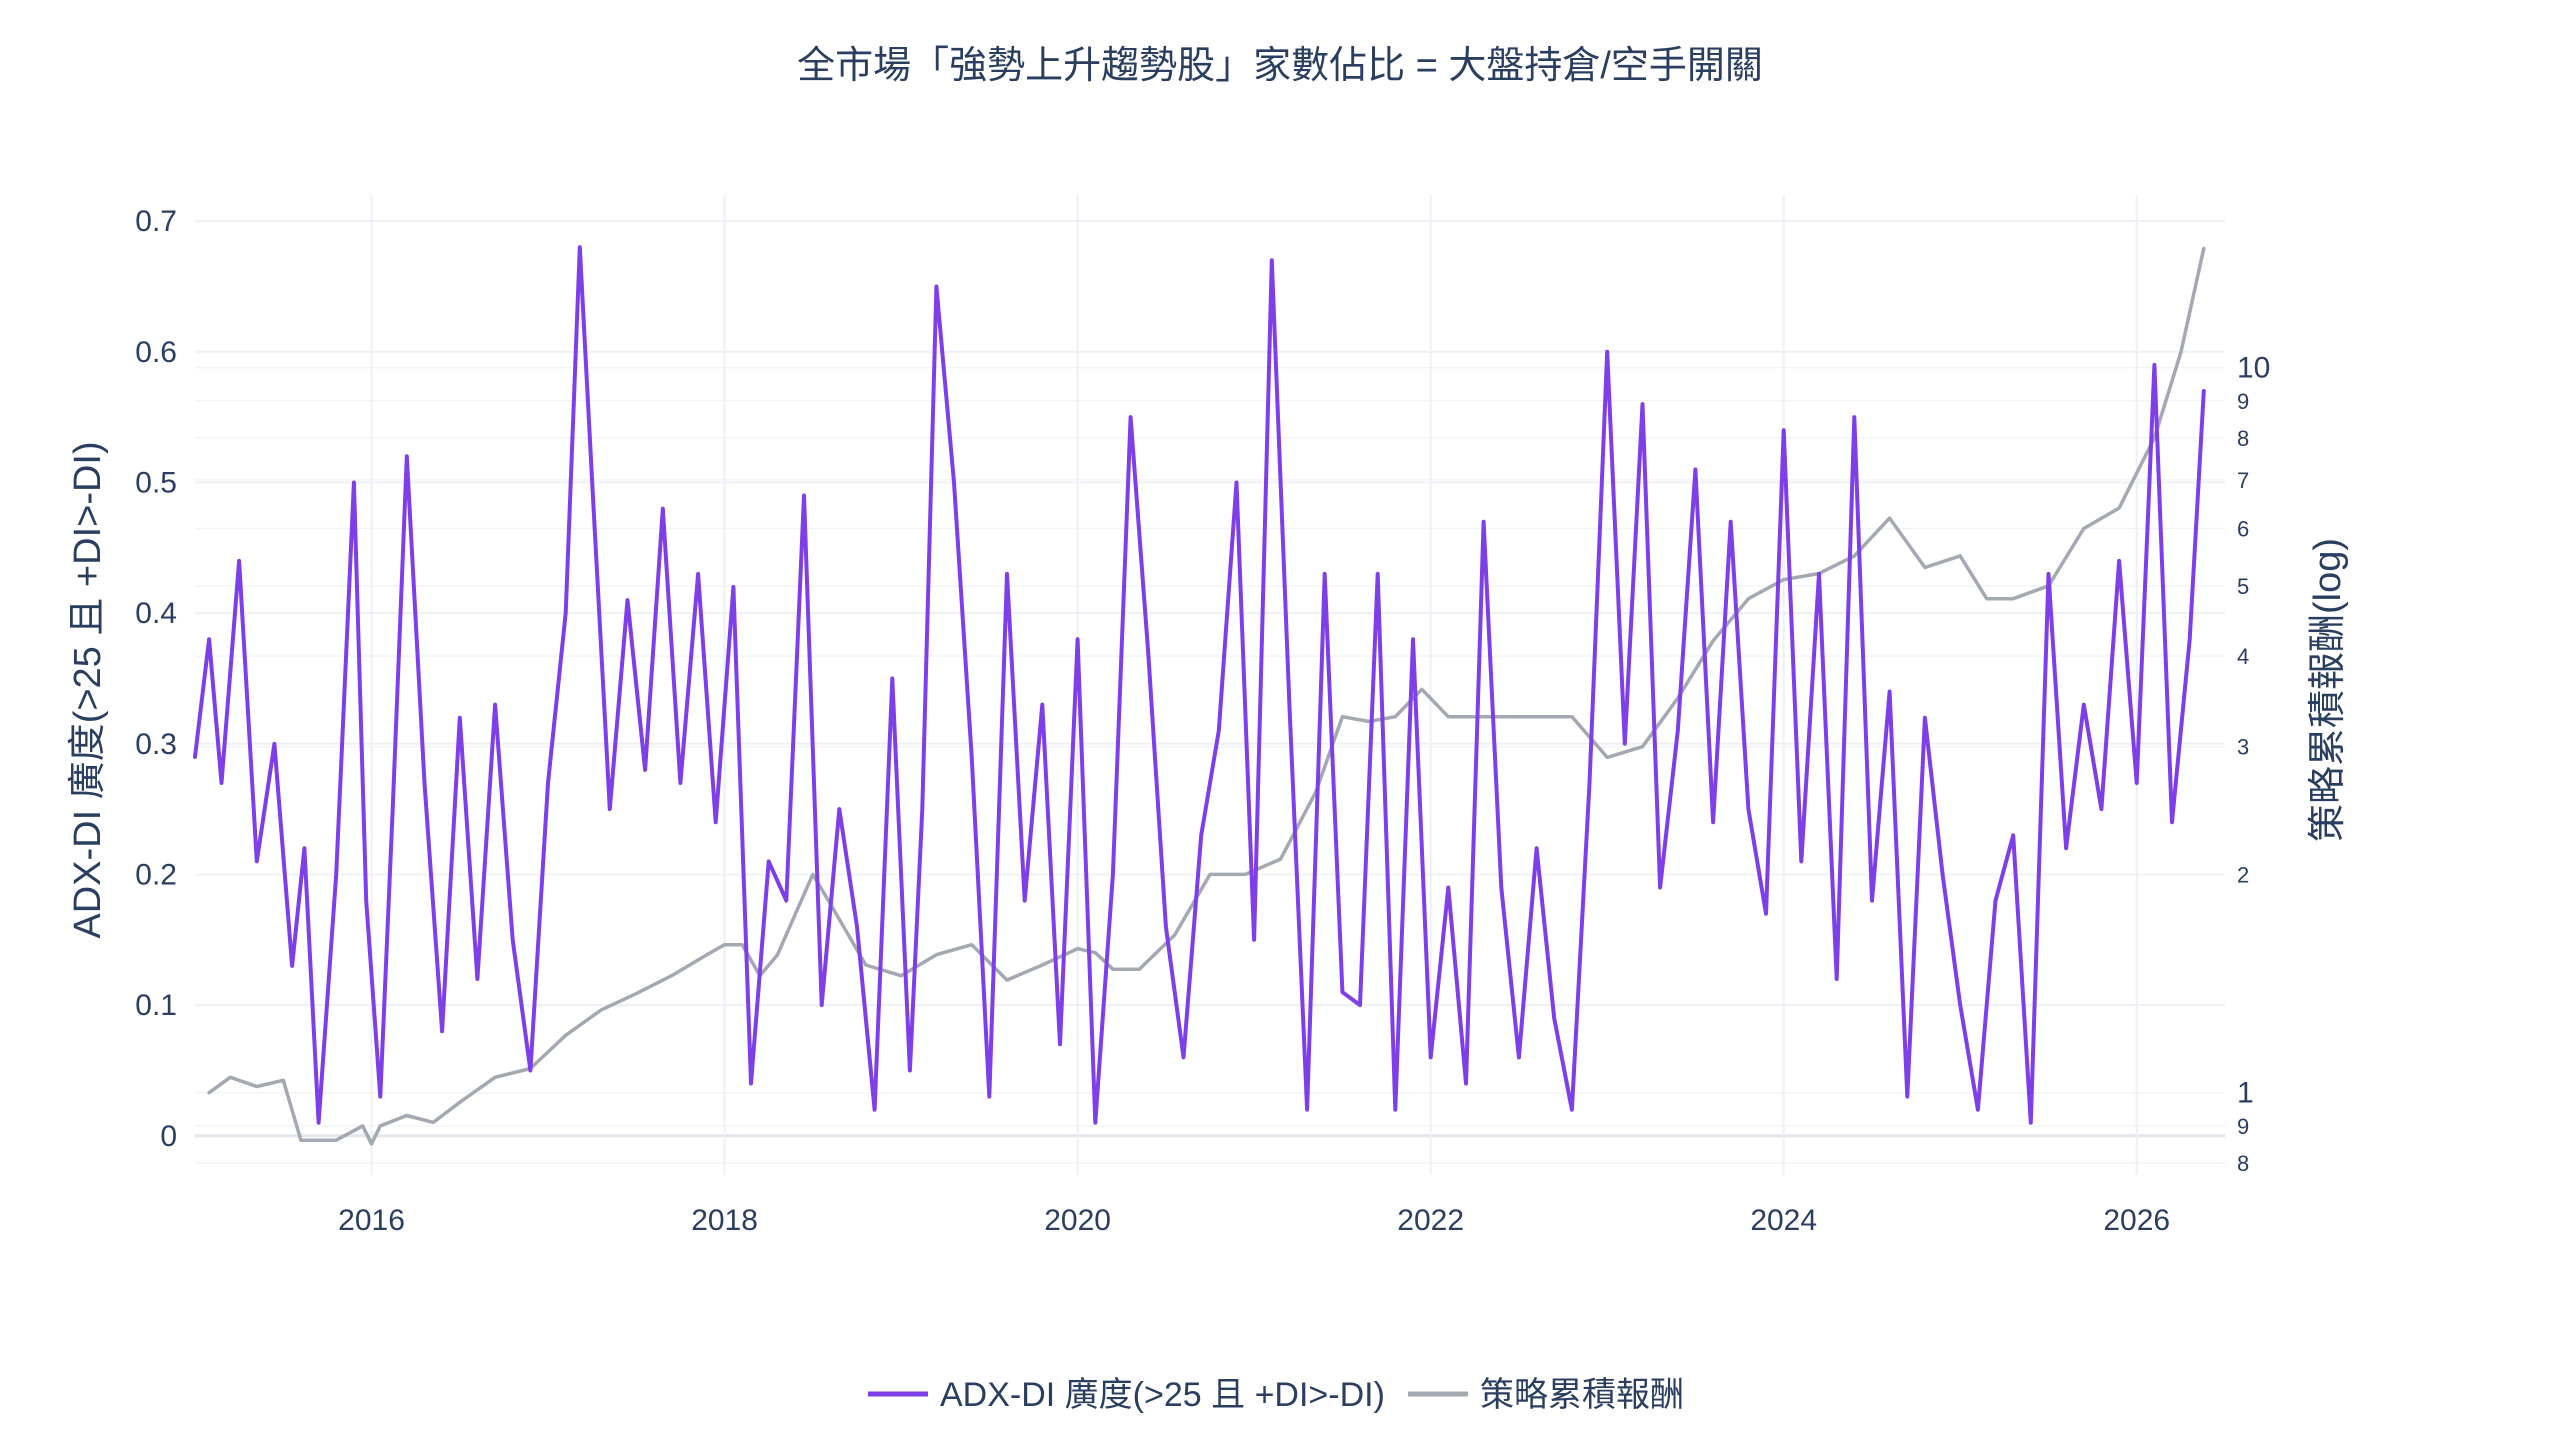  What do you see at coordinates (2253, 368) in the screenshot?
I see `y2-tick-label: 10` at bounding box center [2253, 368].